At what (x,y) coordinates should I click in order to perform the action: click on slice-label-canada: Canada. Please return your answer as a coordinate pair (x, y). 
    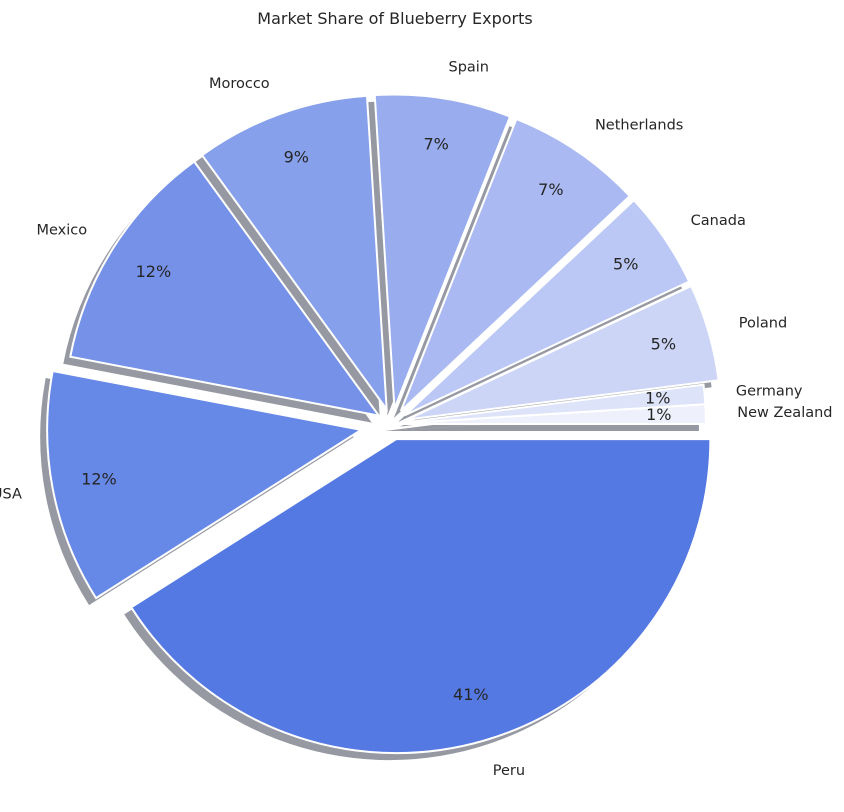
    Looking at the image, I should click on (718, 221).